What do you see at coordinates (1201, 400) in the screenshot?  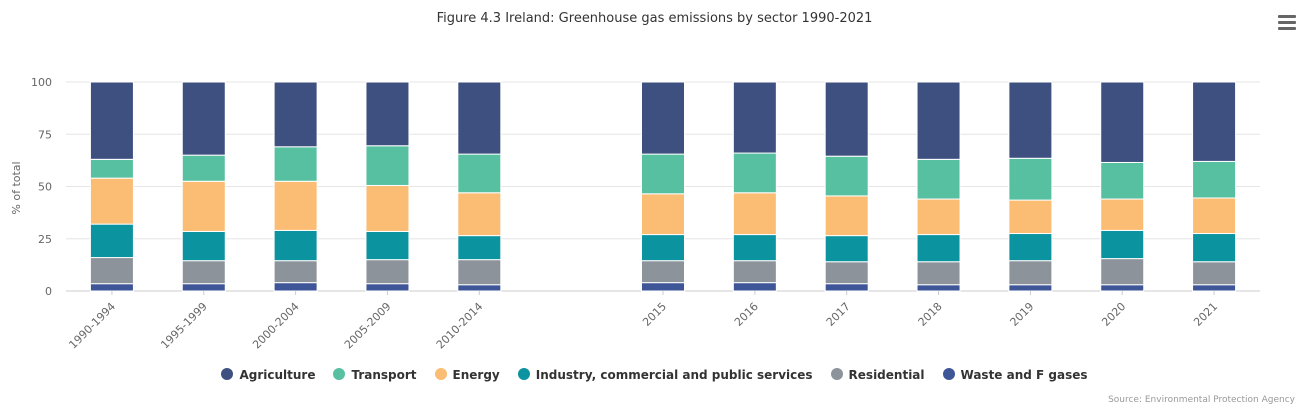 I see `source-credit: Source: Environmental Protection Agency` at bounding box center [1201, 400].